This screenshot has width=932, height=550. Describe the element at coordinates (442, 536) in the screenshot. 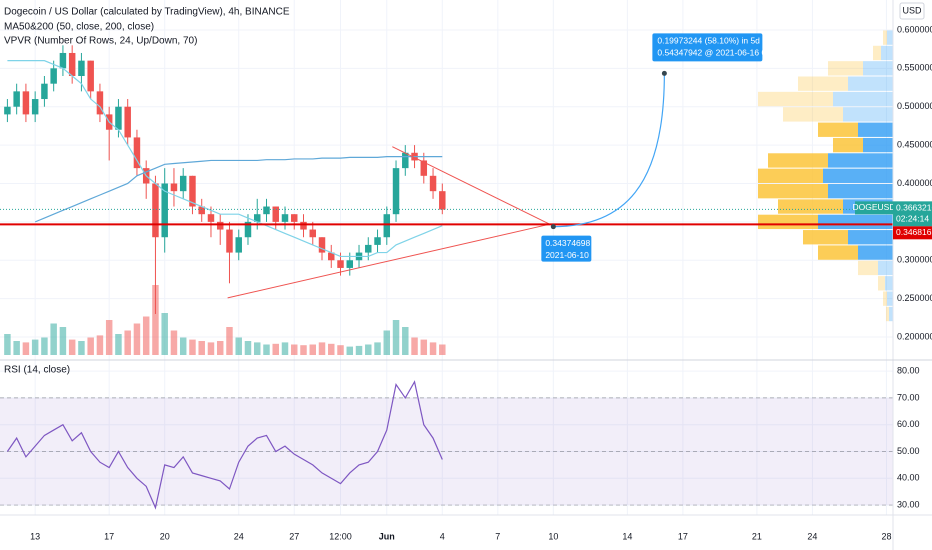

I see `x-tick-label: 4` at that location.